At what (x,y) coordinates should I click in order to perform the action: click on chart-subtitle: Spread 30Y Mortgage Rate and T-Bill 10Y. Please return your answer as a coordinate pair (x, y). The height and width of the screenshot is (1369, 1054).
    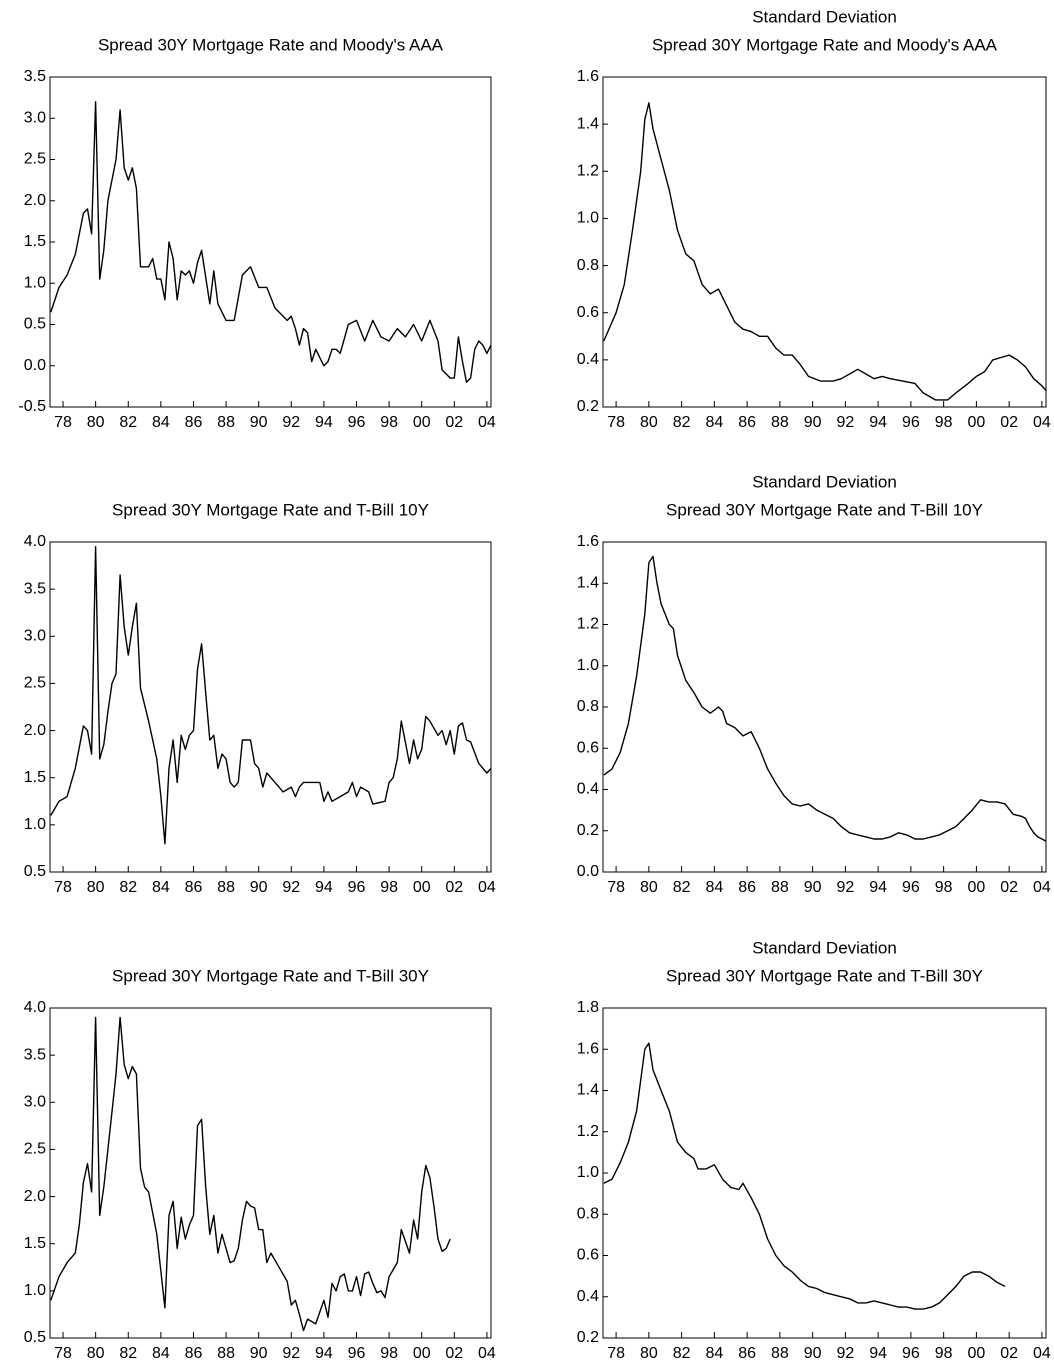
    Looking at the image, I should click on (824, 509).